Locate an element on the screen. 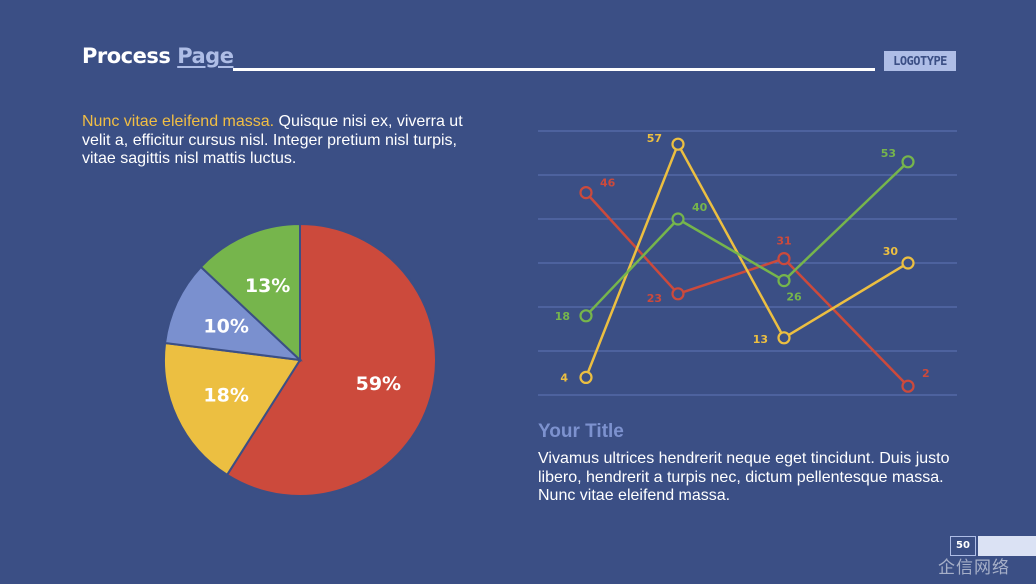 This screenshot has height=584, width=1036. data-label: 18 is located at coordinates (562, 316).